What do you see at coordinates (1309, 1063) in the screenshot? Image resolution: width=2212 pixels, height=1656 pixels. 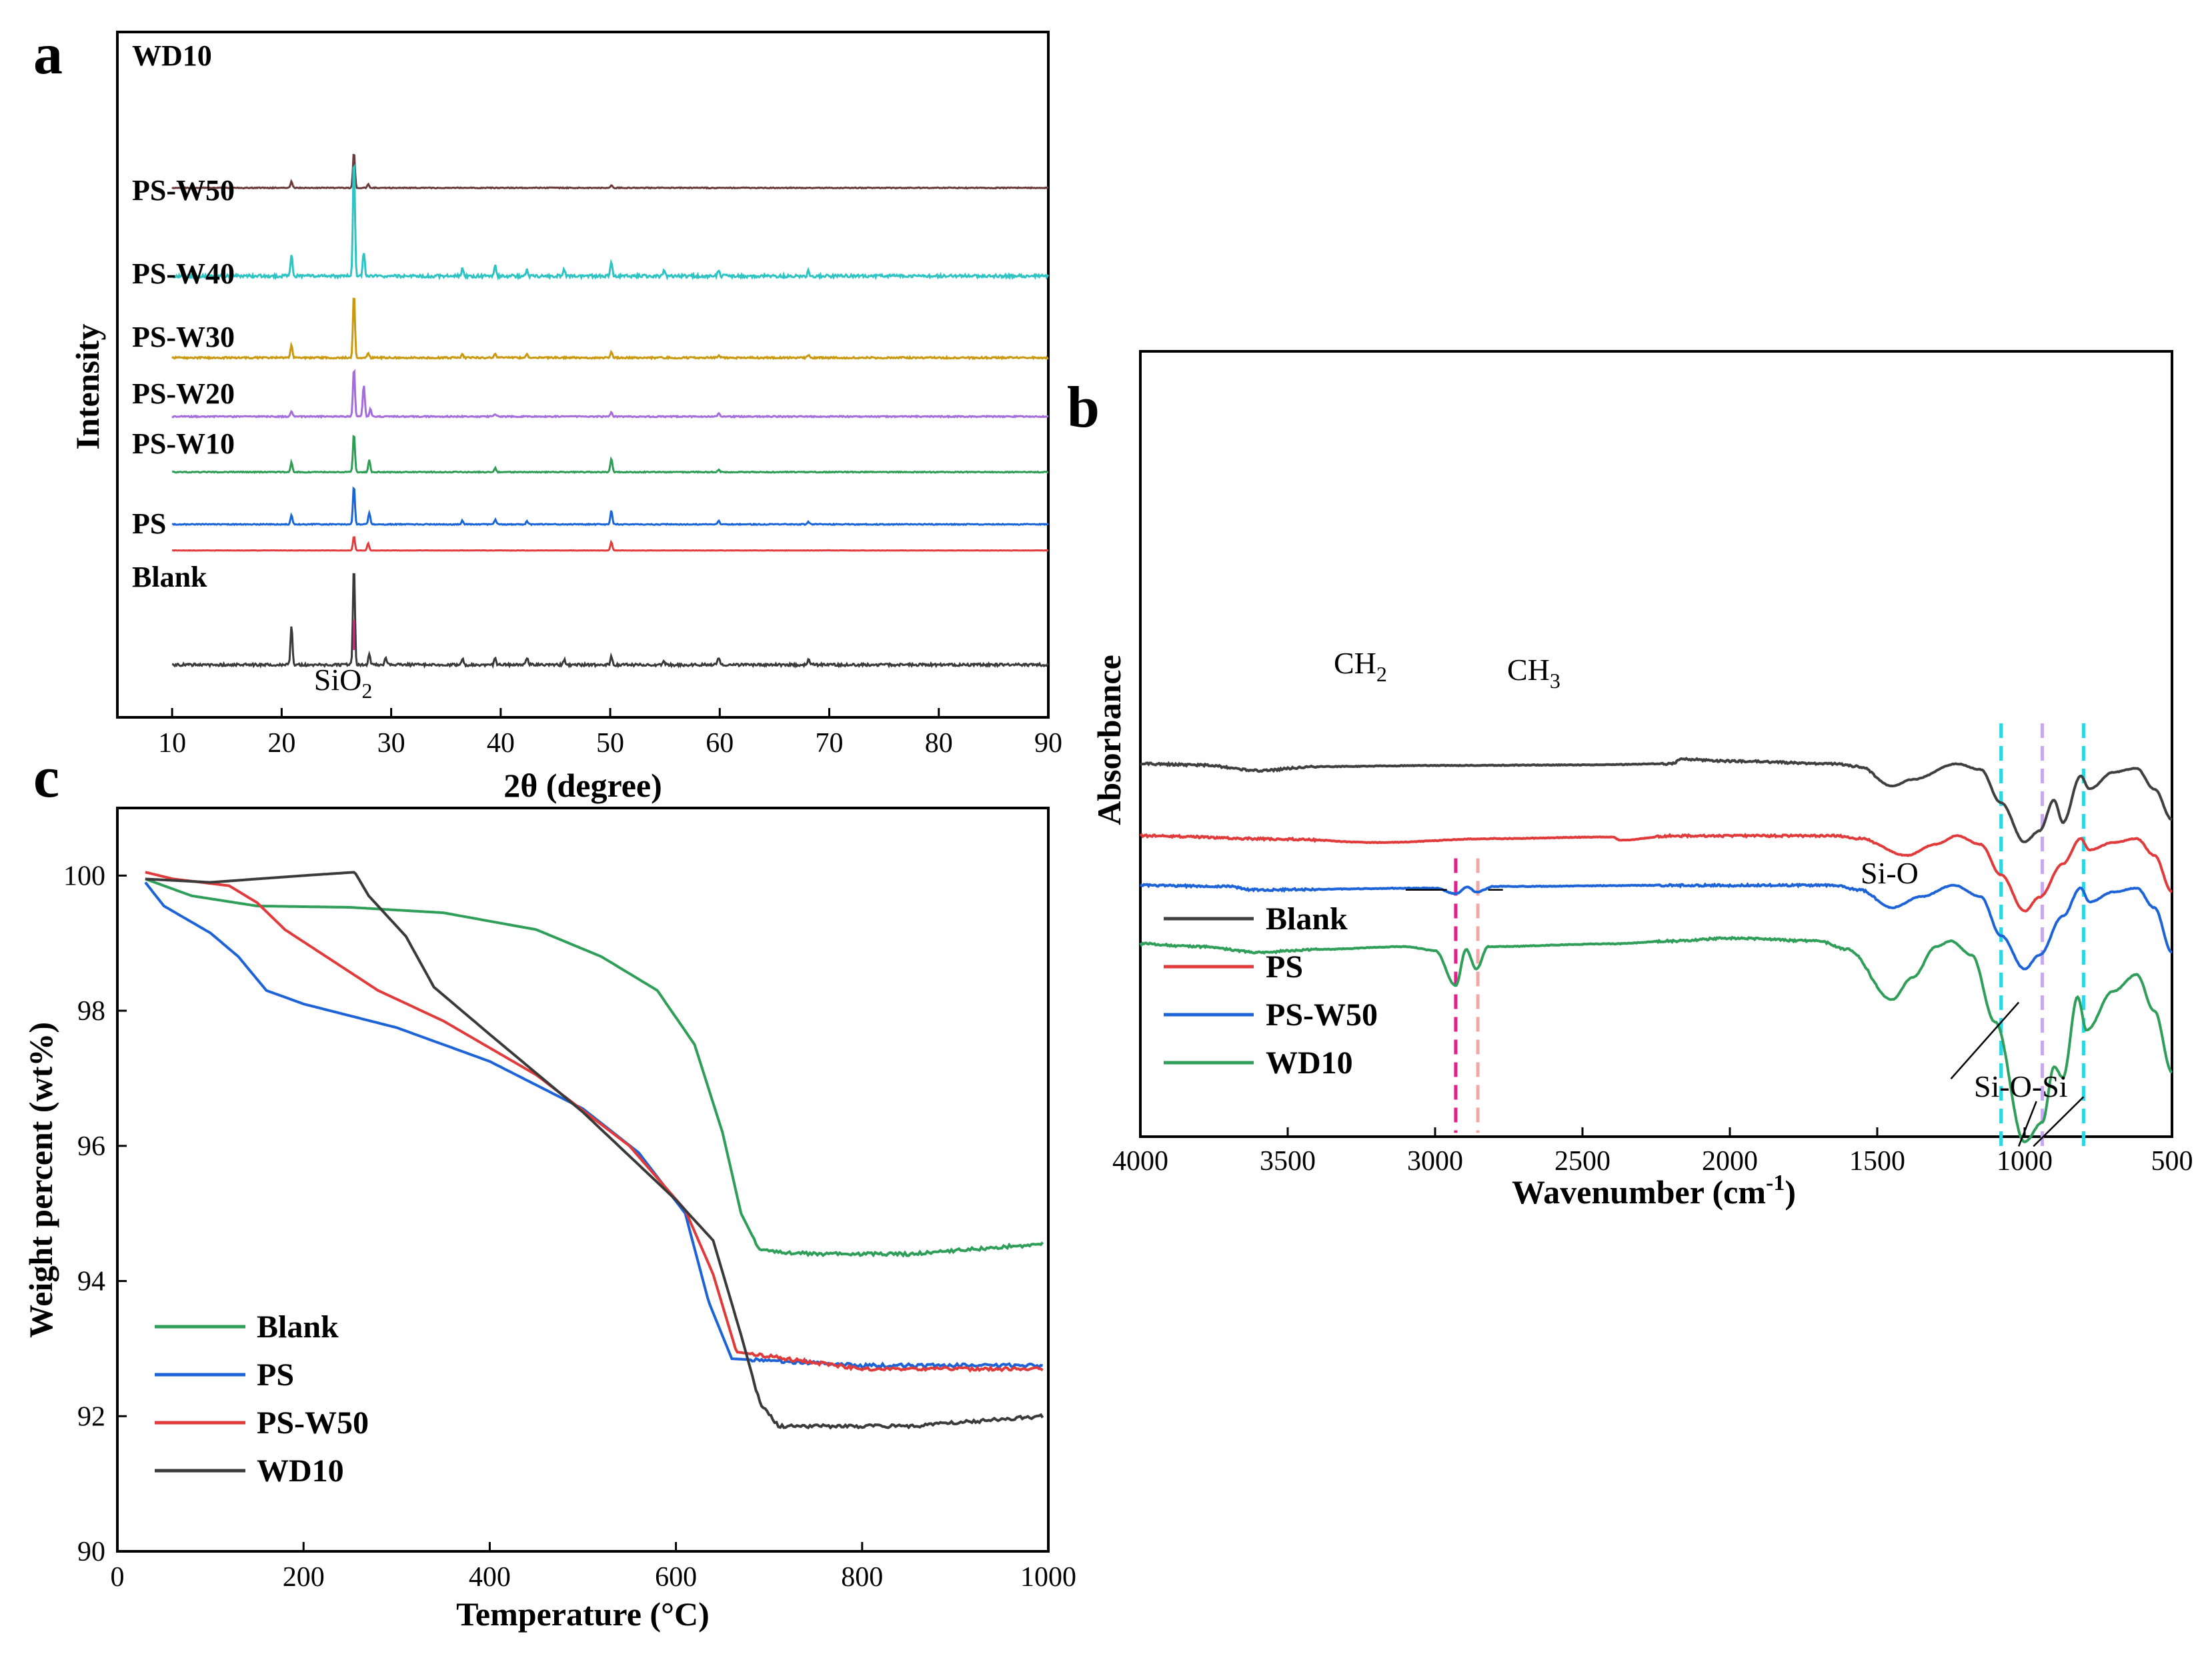 I see `panel-b-legend-label-wd10: WD10` at bounding box center [1309, 1063].